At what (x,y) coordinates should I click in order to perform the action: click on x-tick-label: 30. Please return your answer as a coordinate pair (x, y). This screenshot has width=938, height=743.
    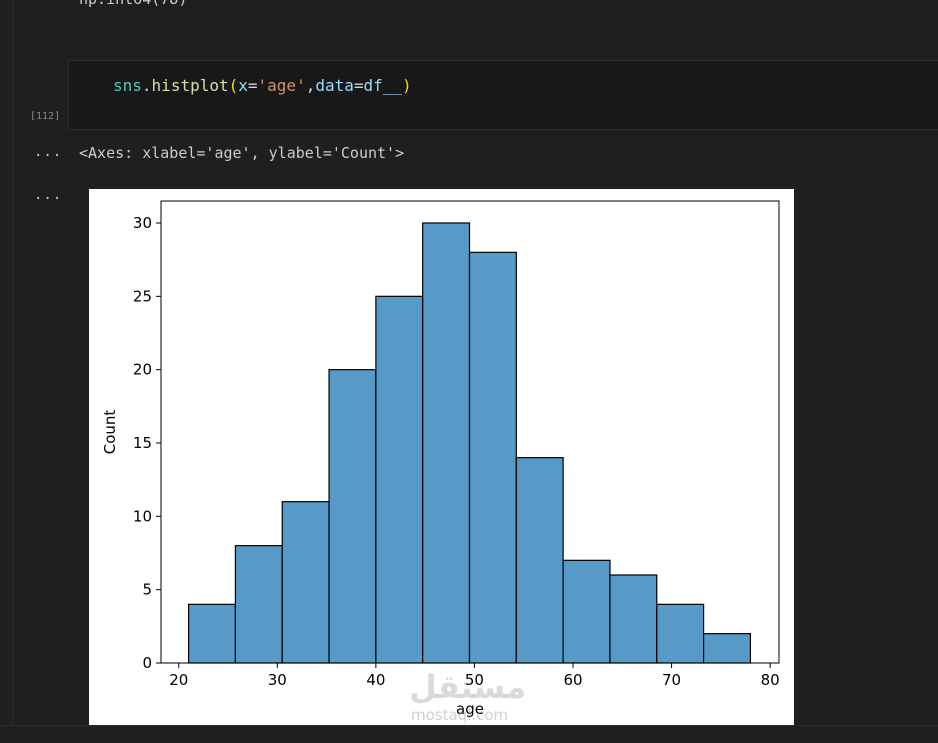
    Looking at the image, I should click on (277, 680).